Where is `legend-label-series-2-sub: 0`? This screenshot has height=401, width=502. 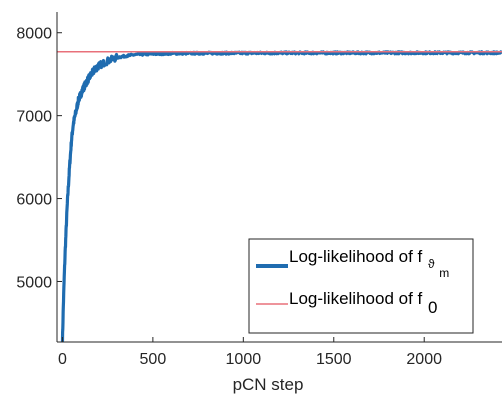 legend-label-series-2-sub: 0 is located at coordinates (432, 307).